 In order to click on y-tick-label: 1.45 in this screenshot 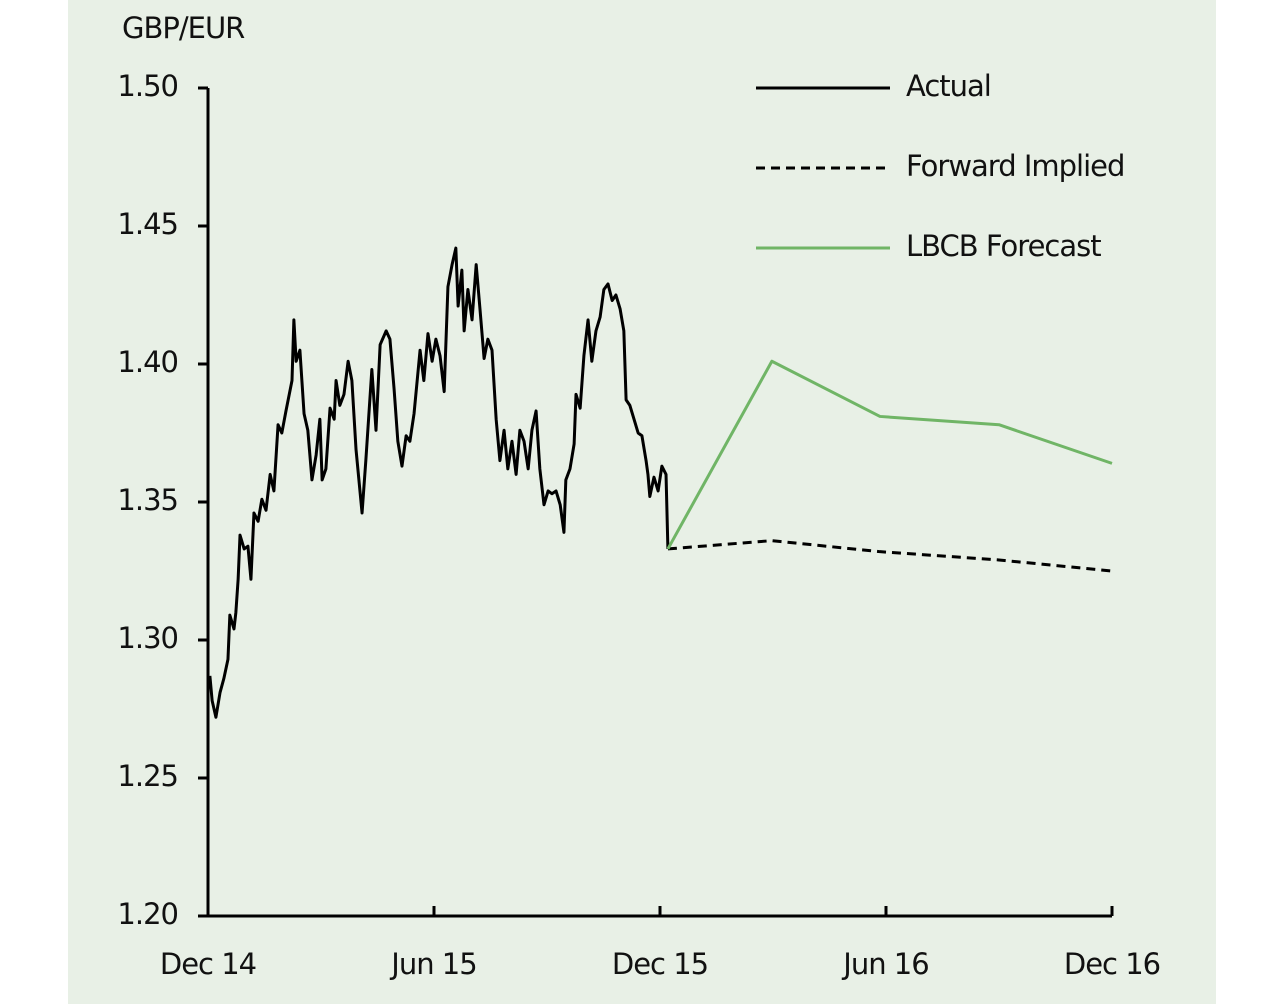, I will do `click(147, 224)`.